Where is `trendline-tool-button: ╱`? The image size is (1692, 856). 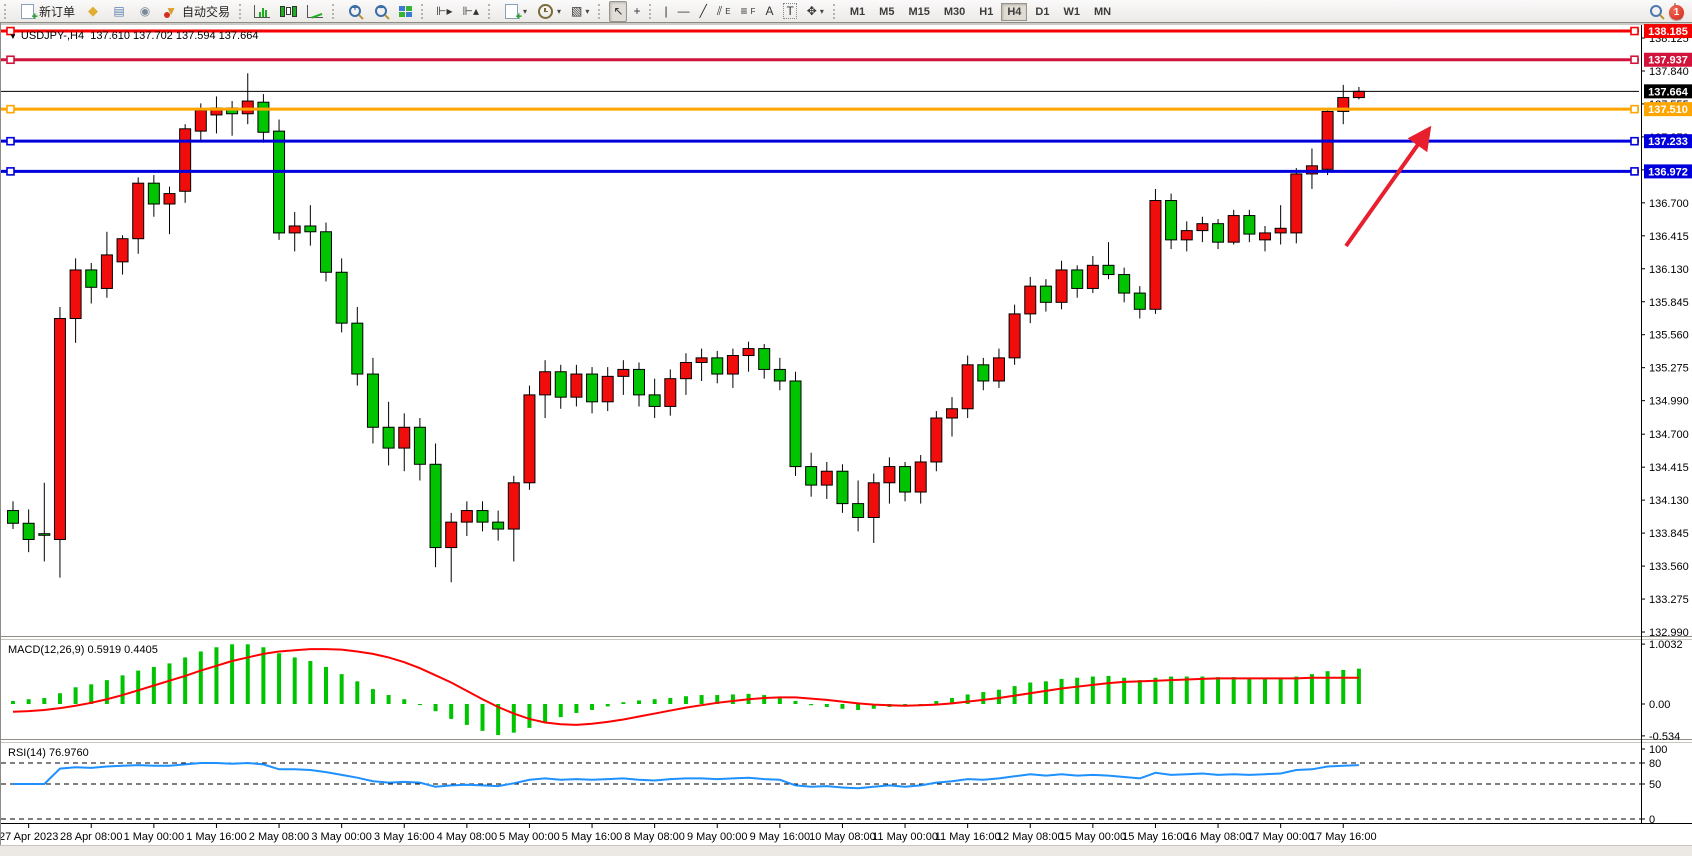 trendline-tool-button: ╱ is located at coordinates (703, 11).